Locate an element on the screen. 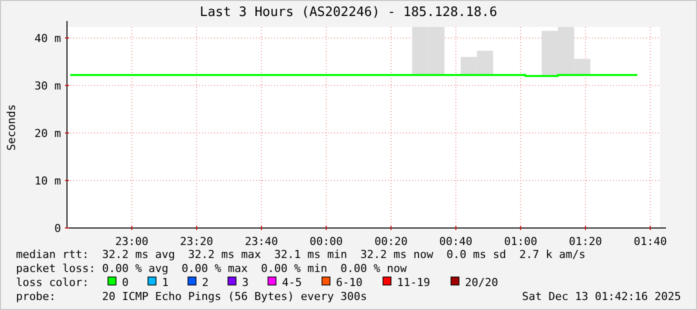  x-tick-label: 23:00 is located at coordinates (131, 241).